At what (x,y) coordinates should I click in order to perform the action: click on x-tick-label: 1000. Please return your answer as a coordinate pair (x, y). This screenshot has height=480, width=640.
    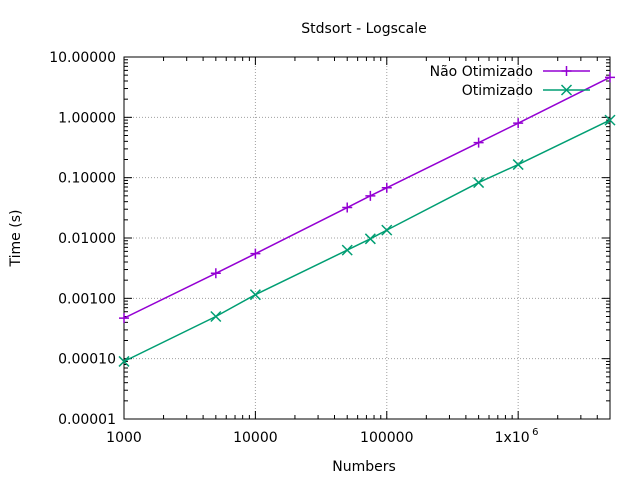
    Looking at the image, I should click on (124, 438).